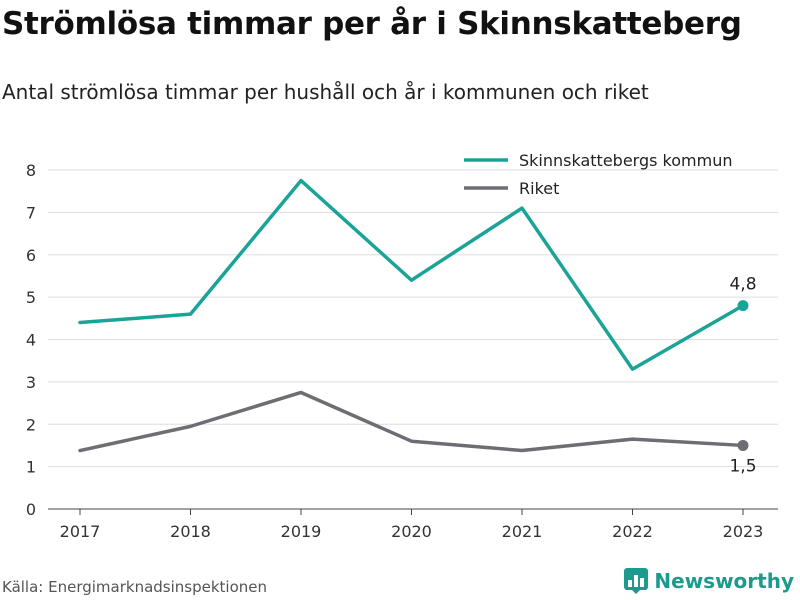  What do you see at coordinates (80, 531) in the screenshot?
I see `x-tick-label: 2017` at bounding box center [80, 531].